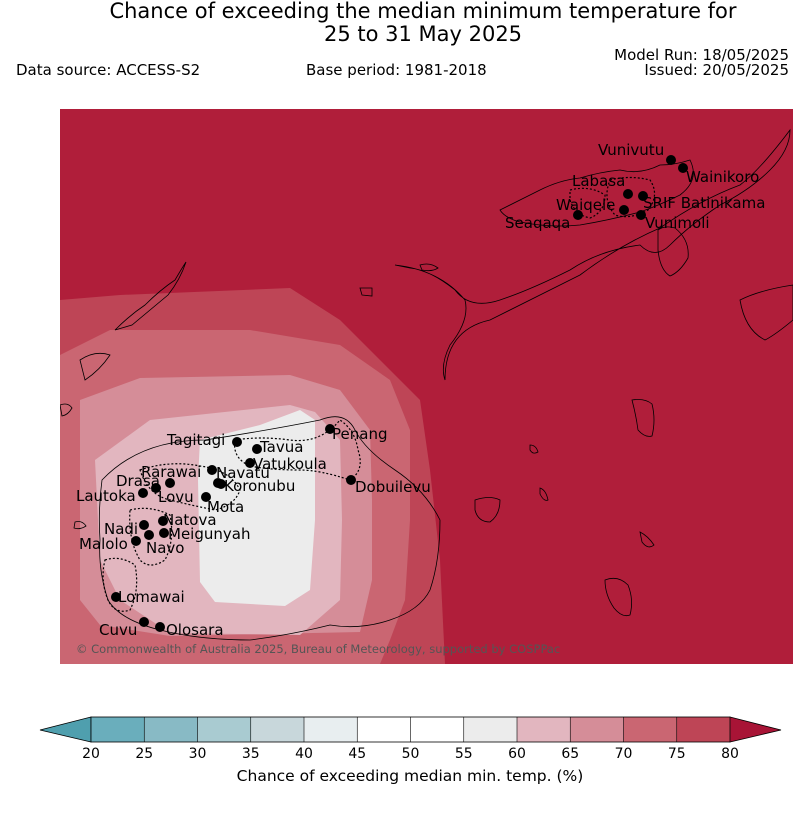 The height and width of the screenshot is (816, 804). I want to click on colorbar-tick-label: 75, so click(677, 754).